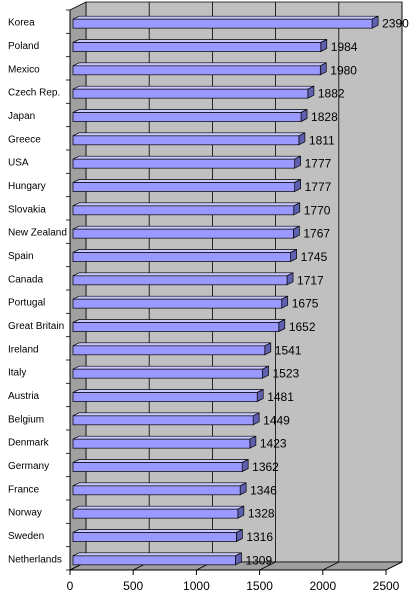 This screenshot has width=419, height=600. What do you see at coordinates (159, 484) in the screenshot?
I see `bar-top-france` at bounding box center [159, 484].